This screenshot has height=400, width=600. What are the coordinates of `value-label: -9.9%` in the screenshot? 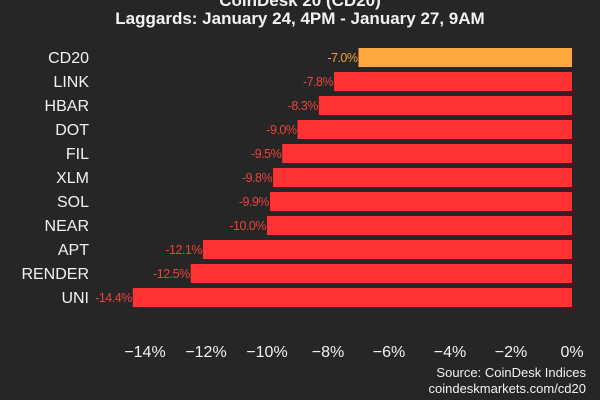 It's located at (254, 202).